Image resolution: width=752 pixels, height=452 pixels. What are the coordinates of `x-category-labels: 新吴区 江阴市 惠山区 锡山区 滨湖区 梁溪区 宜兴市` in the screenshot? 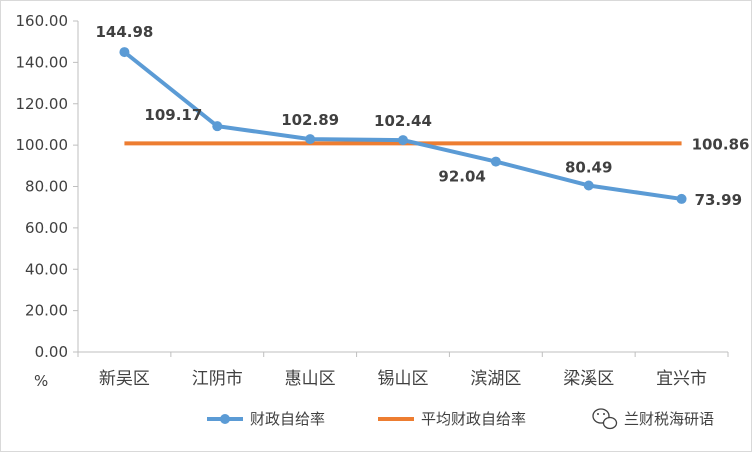 It's located at (403, 379).